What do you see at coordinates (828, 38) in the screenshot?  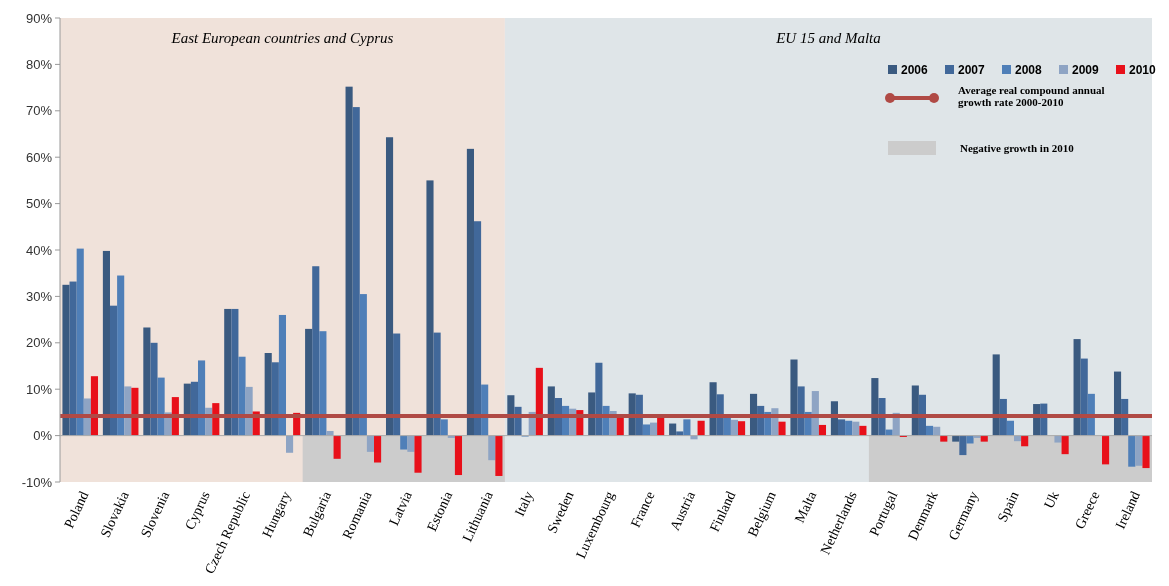 I see `band-label: EU 15 and Malta` at bounding box center [828, 38].